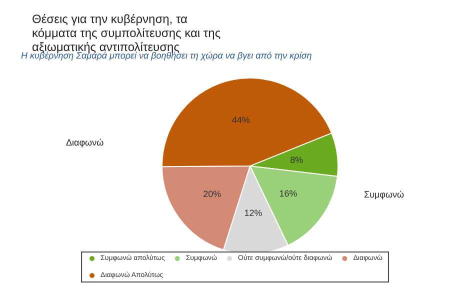 This screenshot has height=294, width=470. Describe the element at coordinates (288, 193) in the screenshot. I see `data-label: 16%` at that location.